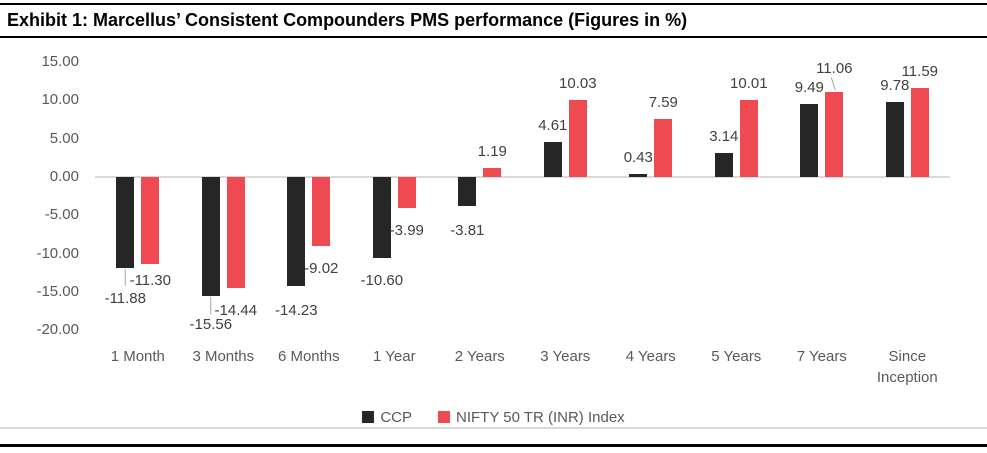  Describe the element at coordinates (492, 151) in the screenshot. I see `data-label-nifty: 1.19` at that location.